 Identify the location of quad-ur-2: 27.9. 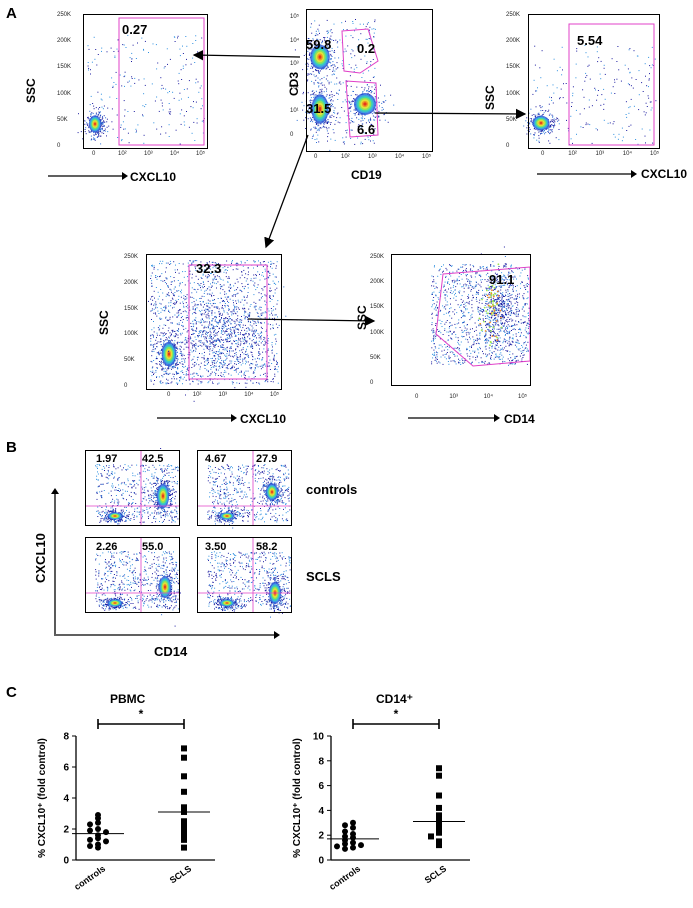
(267, 459).